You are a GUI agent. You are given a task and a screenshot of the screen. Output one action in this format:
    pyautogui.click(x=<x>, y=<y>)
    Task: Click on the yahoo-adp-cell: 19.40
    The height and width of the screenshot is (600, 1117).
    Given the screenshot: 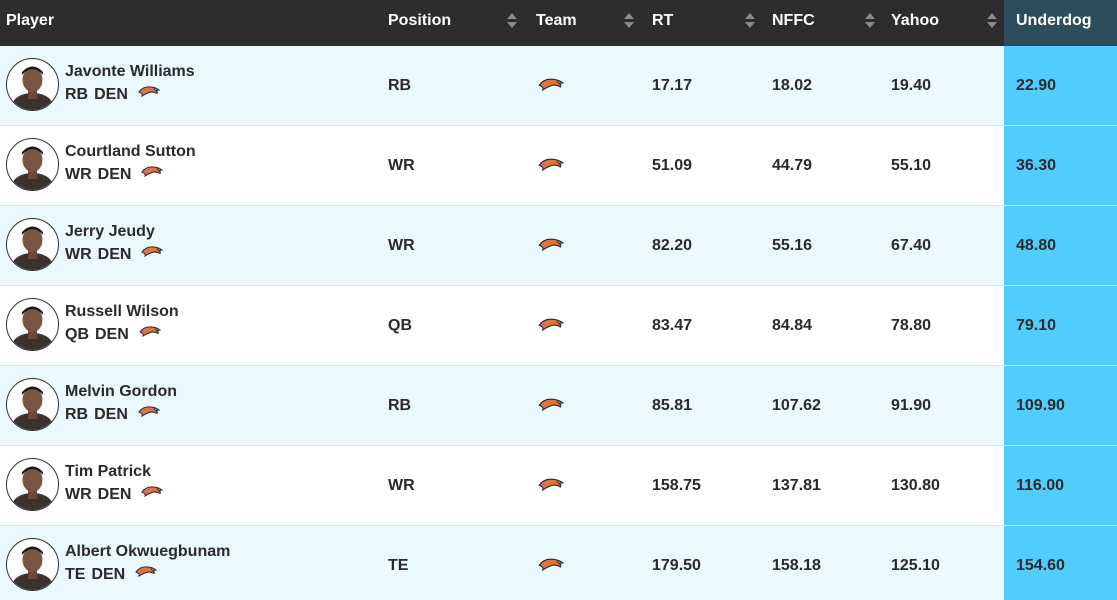 What is the action you would take?
    pyautogui.click(x=911, y=85)
    